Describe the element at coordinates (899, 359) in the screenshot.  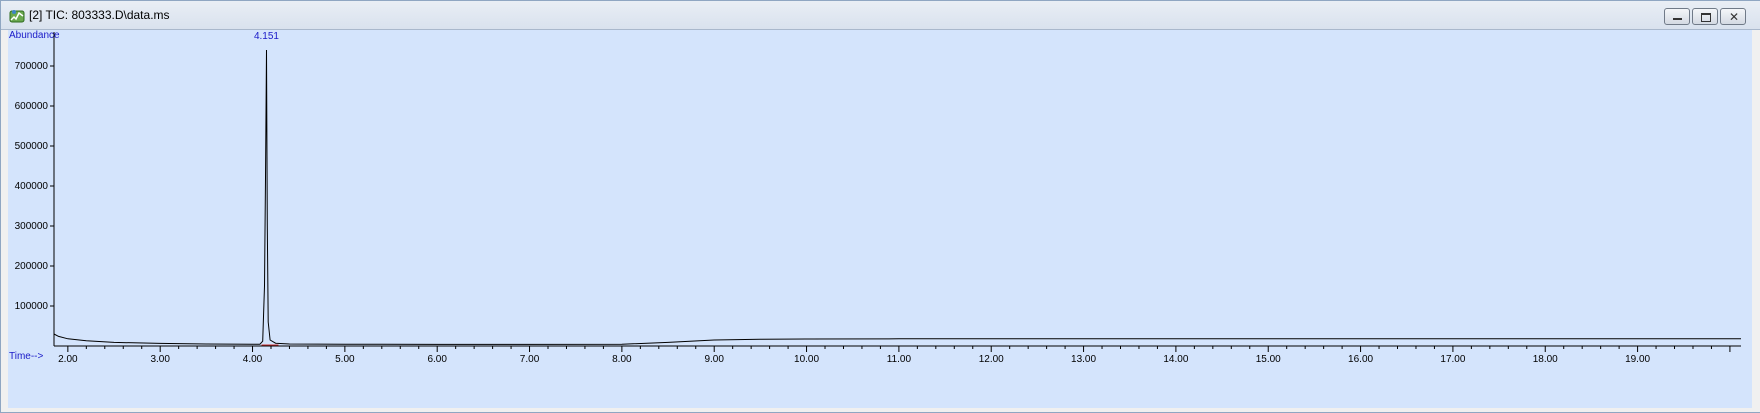
I see `x-tick-label: 11.00` at that location.